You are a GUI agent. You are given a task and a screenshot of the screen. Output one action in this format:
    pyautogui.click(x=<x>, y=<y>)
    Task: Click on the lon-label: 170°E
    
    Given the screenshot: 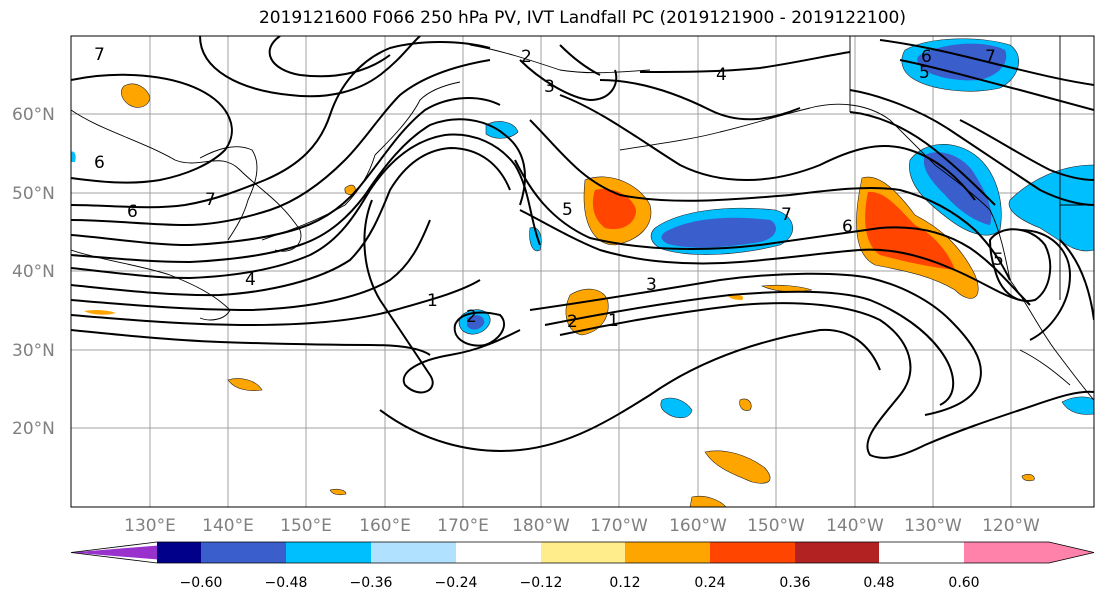 What is the action you would take?
    pyautogui.click(x=463, y=526)
    